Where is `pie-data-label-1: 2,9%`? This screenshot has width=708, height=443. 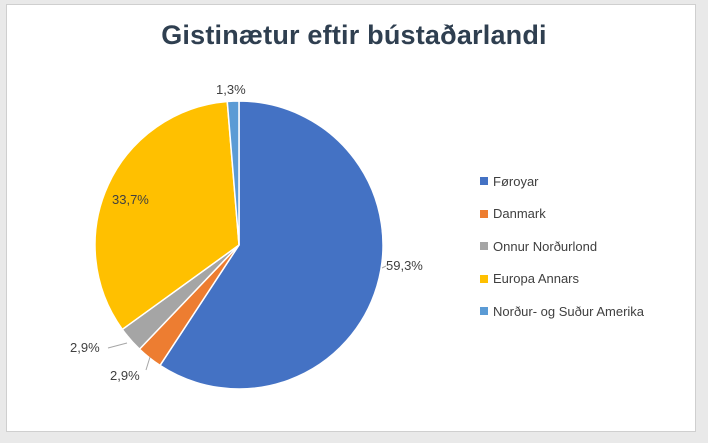 pie-data-label-1: 2,9% is located at coordinates (125, 375).